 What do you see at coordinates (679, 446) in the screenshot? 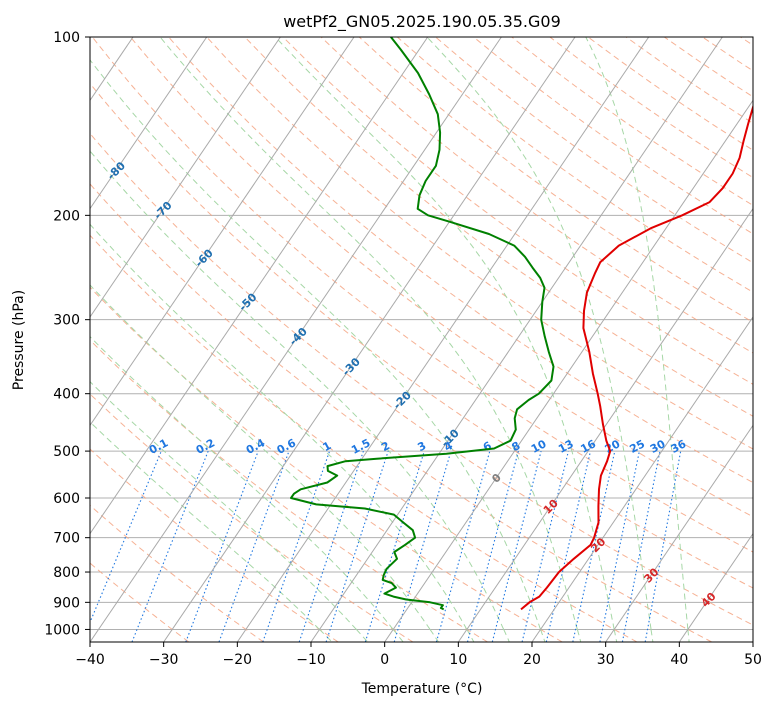
I see `mixing-ratio-label-36: 36` at bounding box center [679, 446].